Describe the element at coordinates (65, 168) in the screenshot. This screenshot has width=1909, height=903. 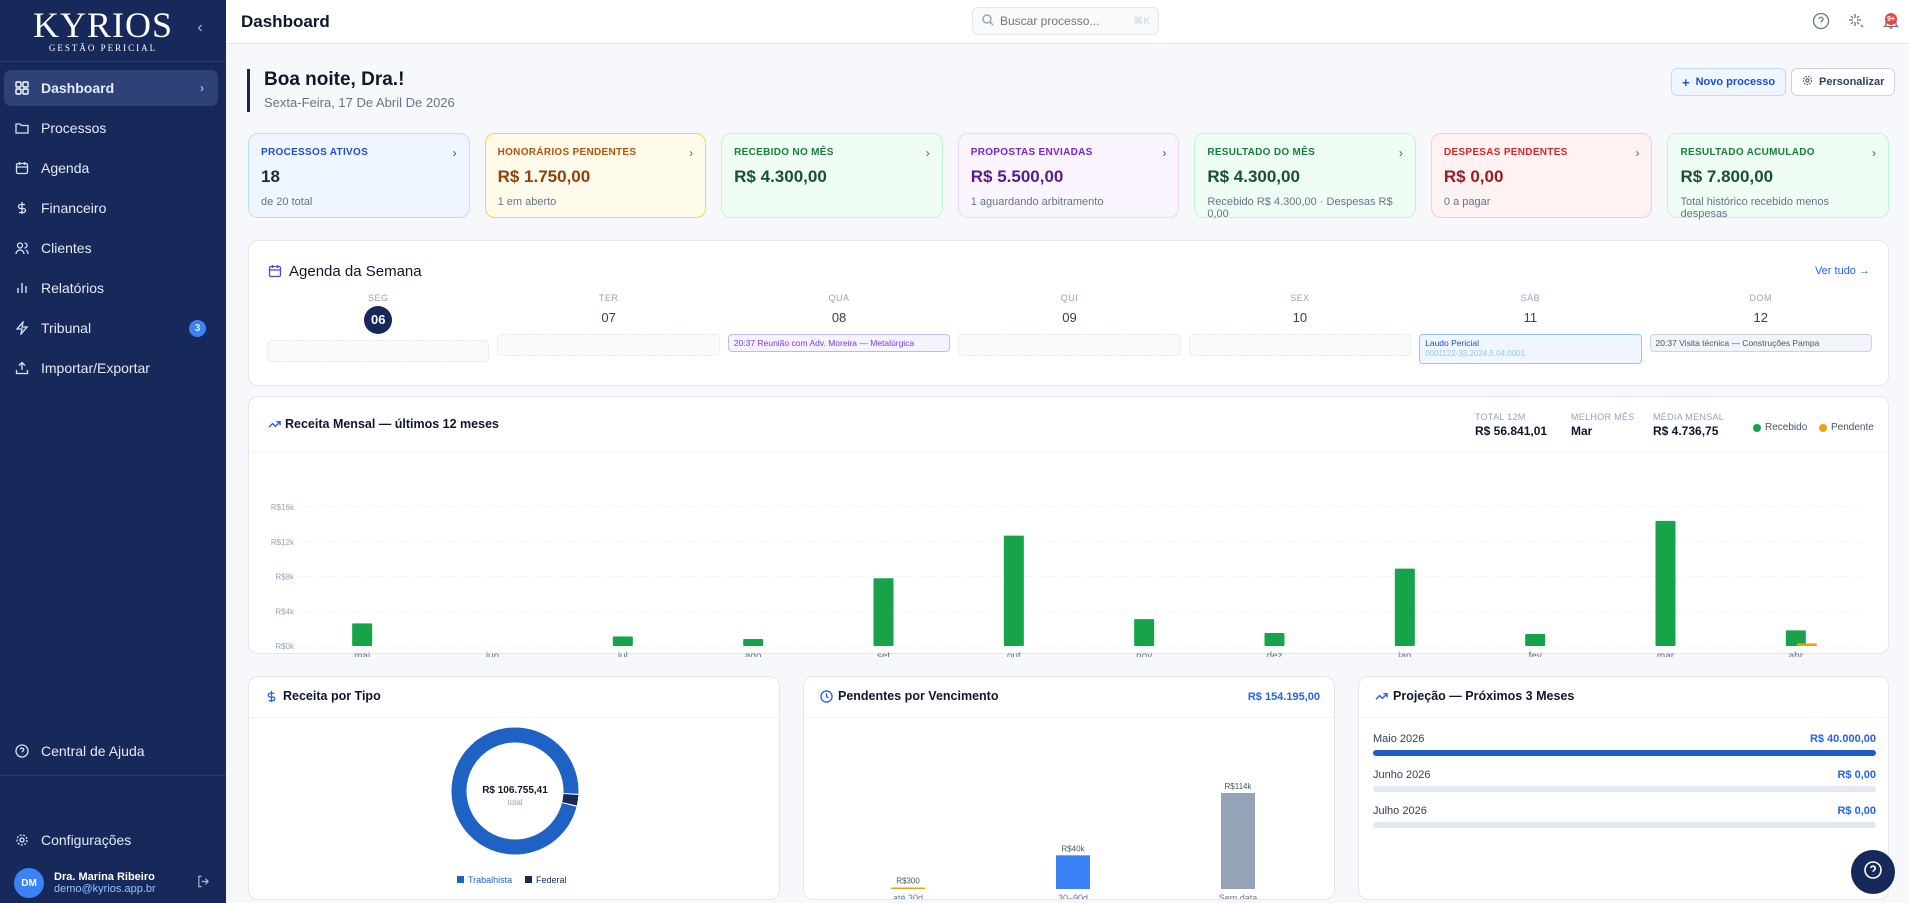
I see `sidebar-item-label: Agenda` at that location.